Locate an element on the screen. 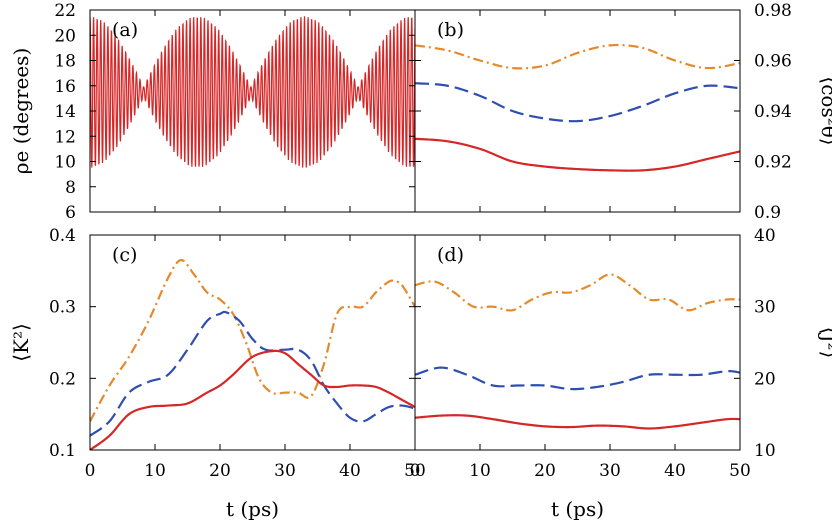 The height and width of the screenshot is (525, 832). y-axis-label: ⟨K²⟩ is located at coordinates (21, 342).